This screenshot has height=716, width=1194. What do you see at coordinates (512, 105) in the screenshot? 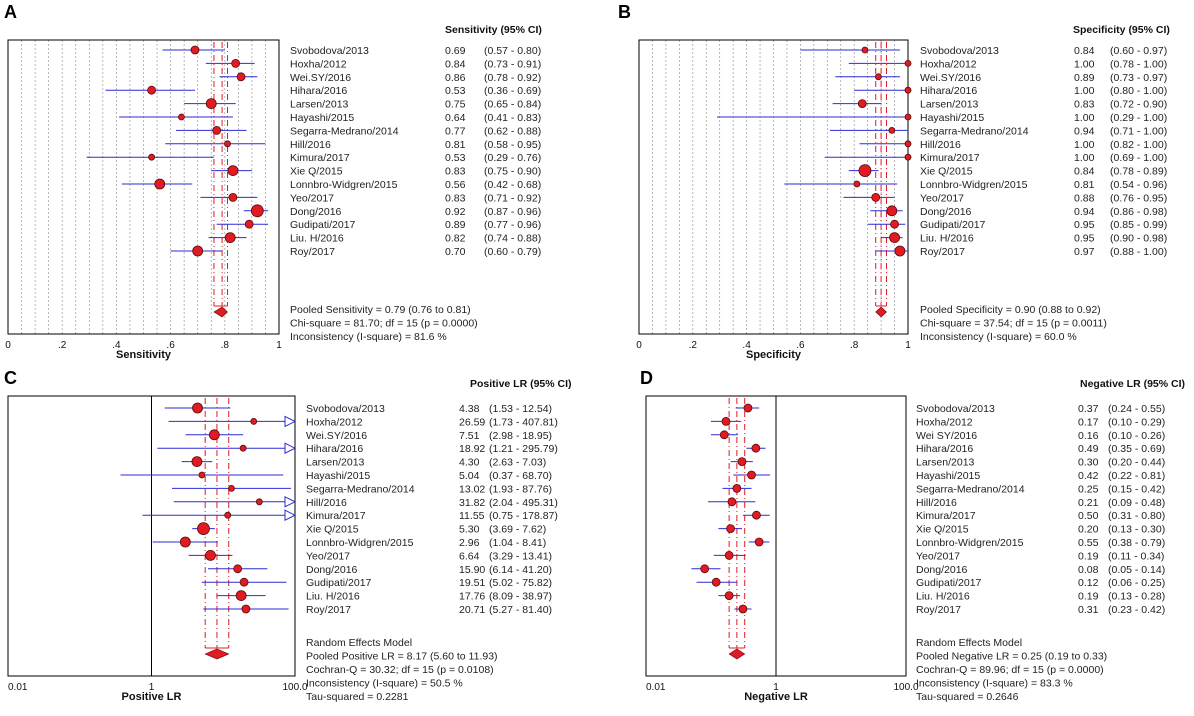
I see `study-ci: (0.65 - 0.84)` at bounding box center [512, 105].